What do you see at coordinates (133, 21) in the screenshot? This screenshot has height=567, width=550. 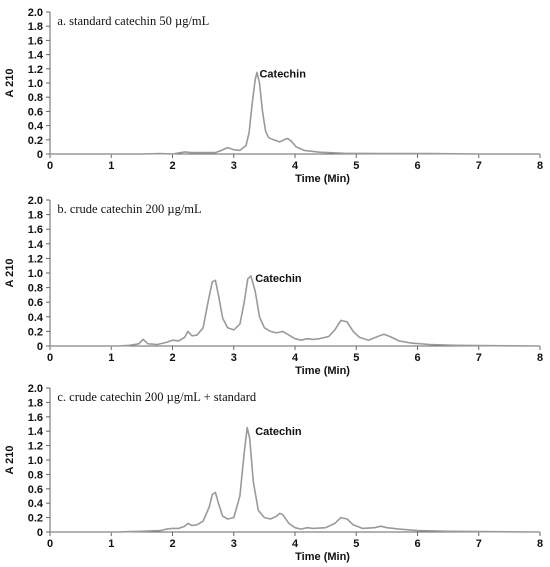 I see `panel-title: a. standard catechin 50 µg/mL` at bounding box center [133, 21].